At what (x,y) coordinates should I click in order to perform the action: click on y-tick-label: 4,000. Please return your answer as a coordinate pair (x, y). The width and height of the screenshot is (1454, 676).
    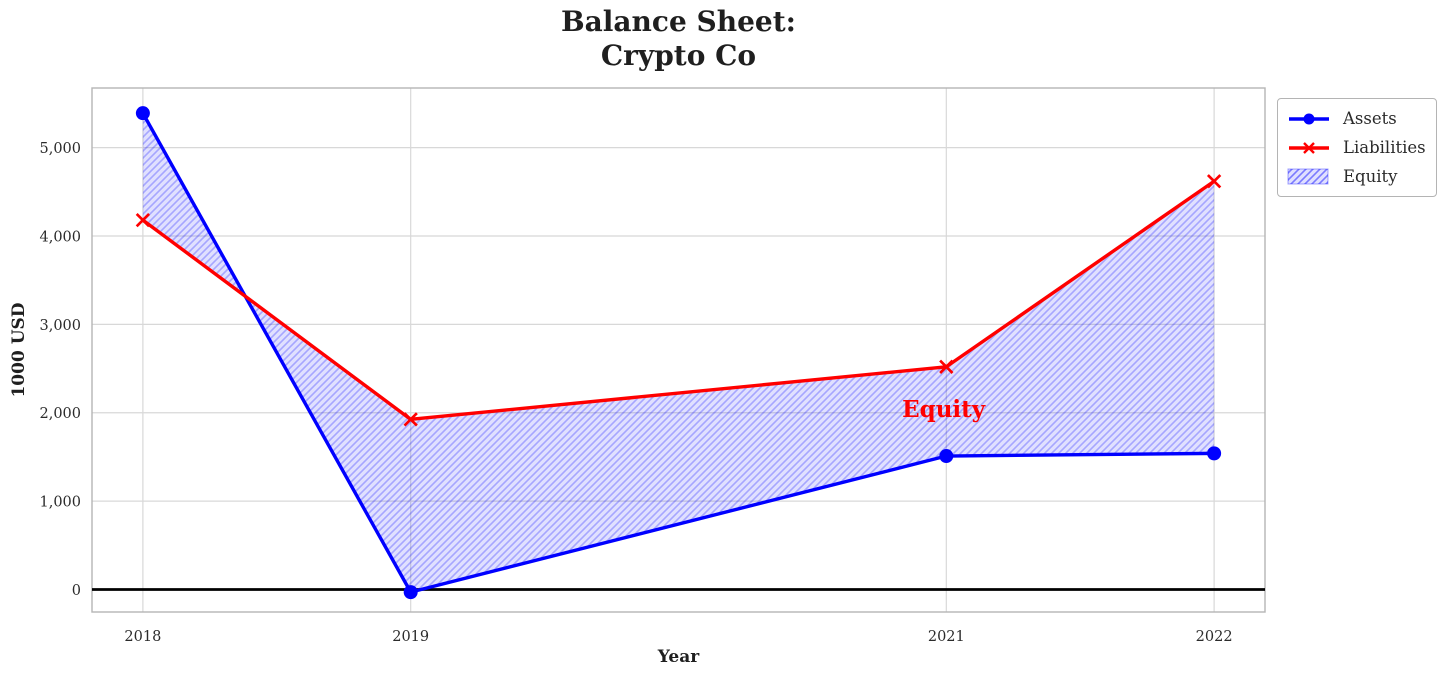
    Looking at the image, I should click on (60, 238).